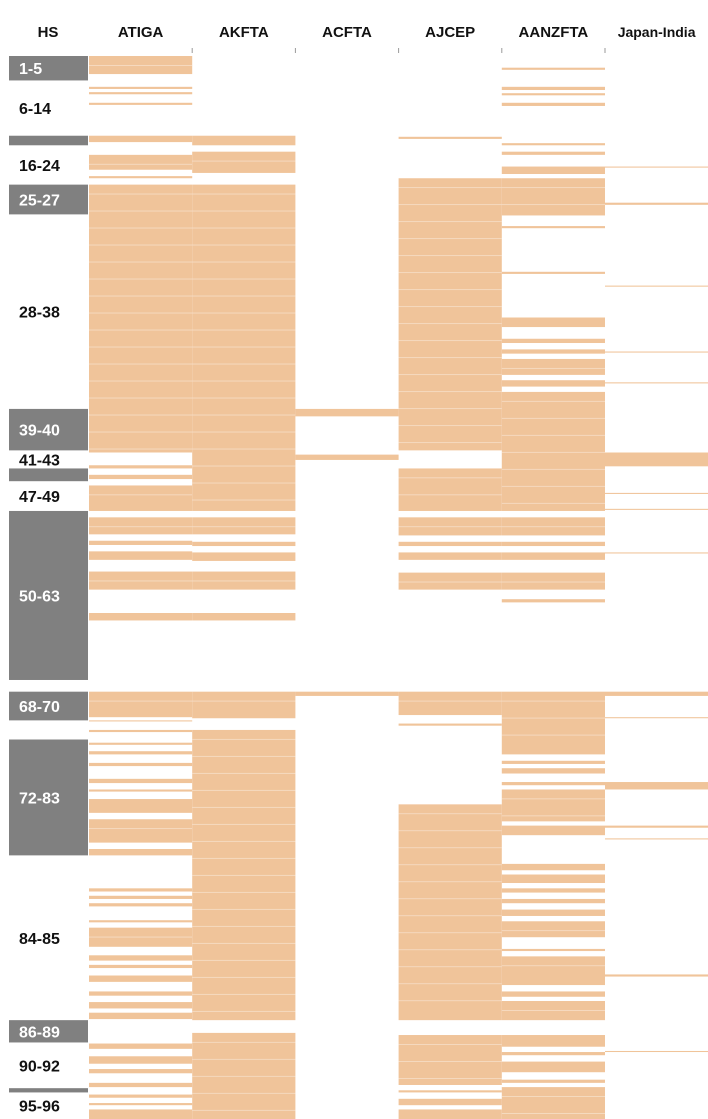 The image size is (708, 1119). Describe the element at coordinates (244, 32) in the screenshot. I see `column-header-akfta: AKFTA` at that location.